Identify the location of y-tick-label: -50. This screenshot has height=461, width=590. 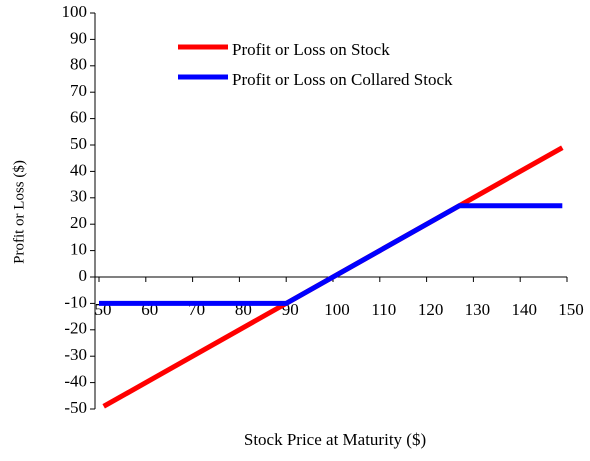
(75, 407).